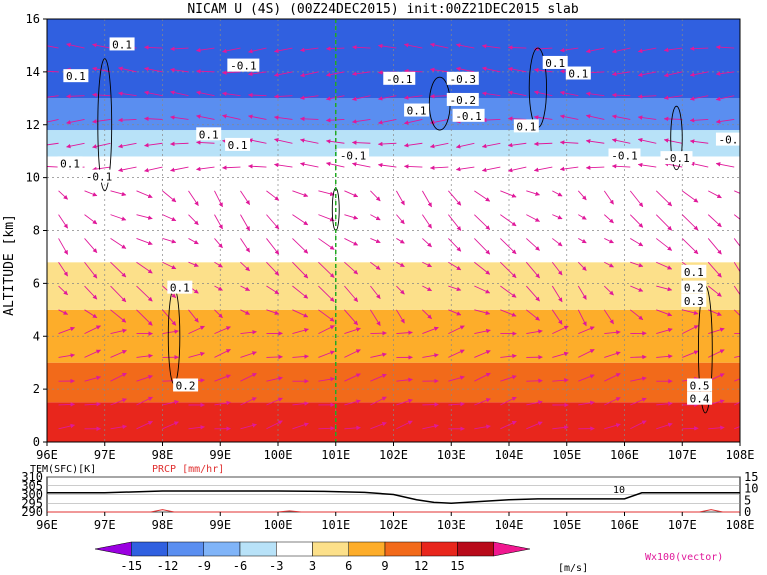 This screenshot has width=767, height=575. Describe the element at coordinates (131, 566) in the screenshot. I see `colorbar-label-0: -15` at that location.